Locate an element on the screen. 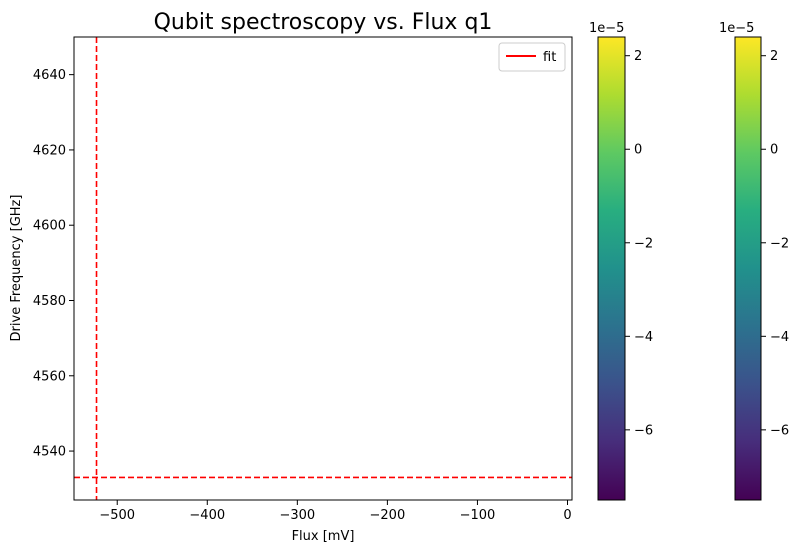  colorbar-2-ticks: 2 0 −2 −4 −6 is located at coordinates (775, 243).